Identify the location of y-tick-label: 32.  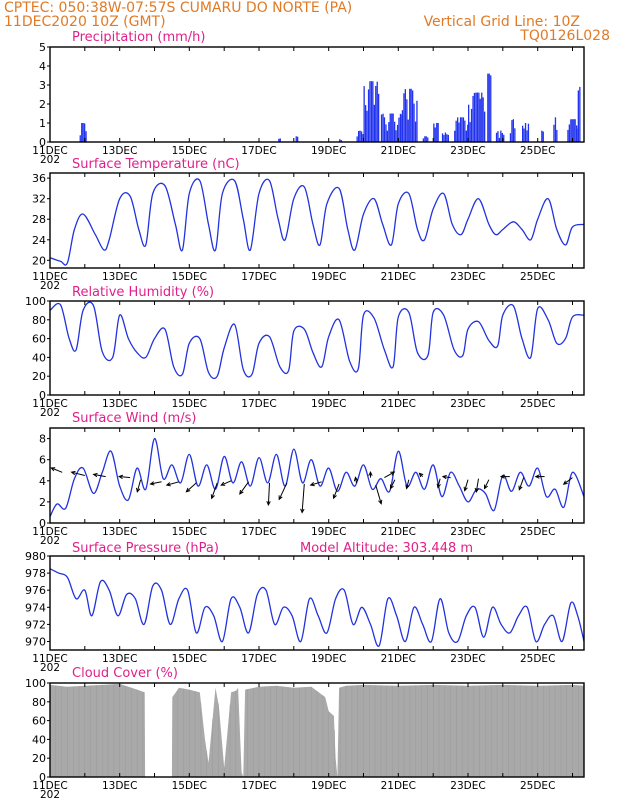
(39, 199).